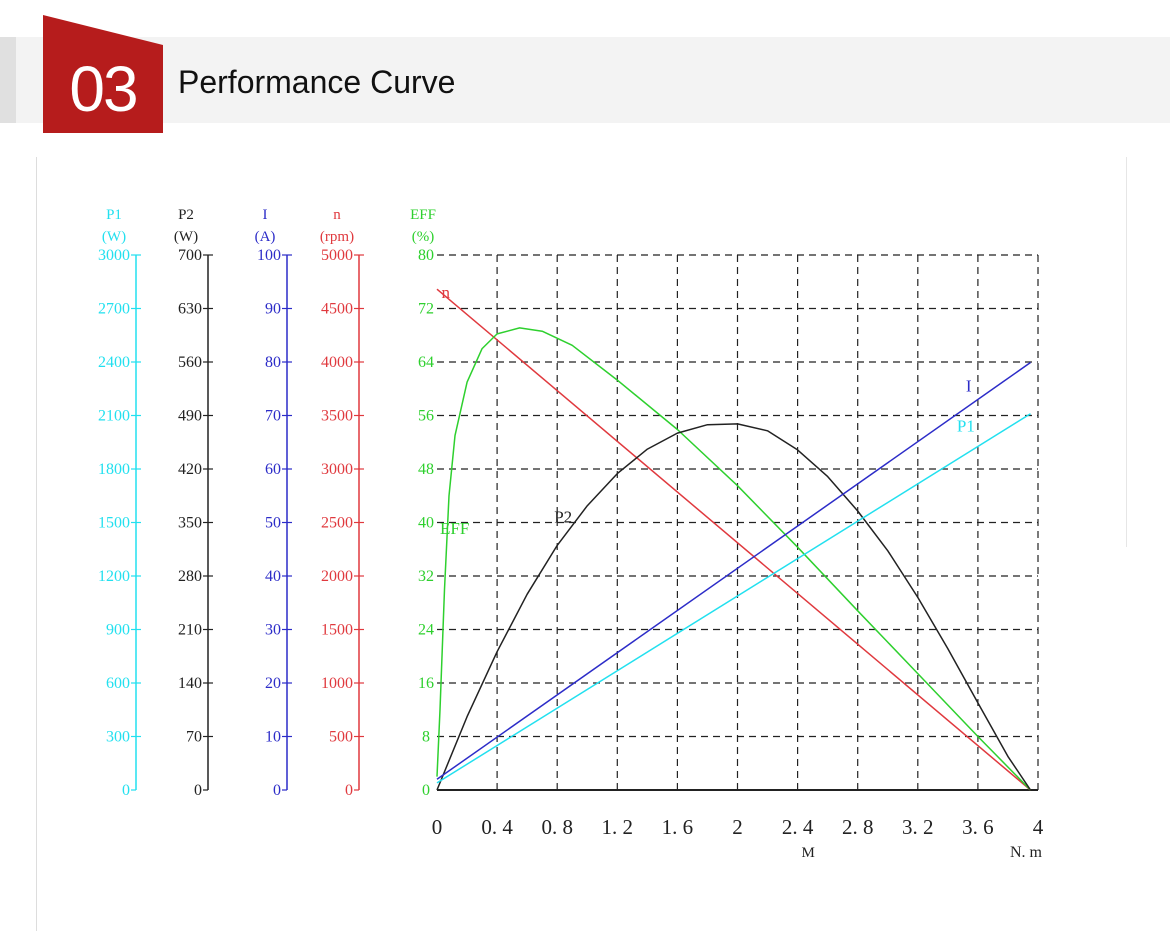 The width and height of the screenshot is (1170, 931). Describe the element at coordinates (8, 80) in the screenshot. I see `header-left-stub` at that location.